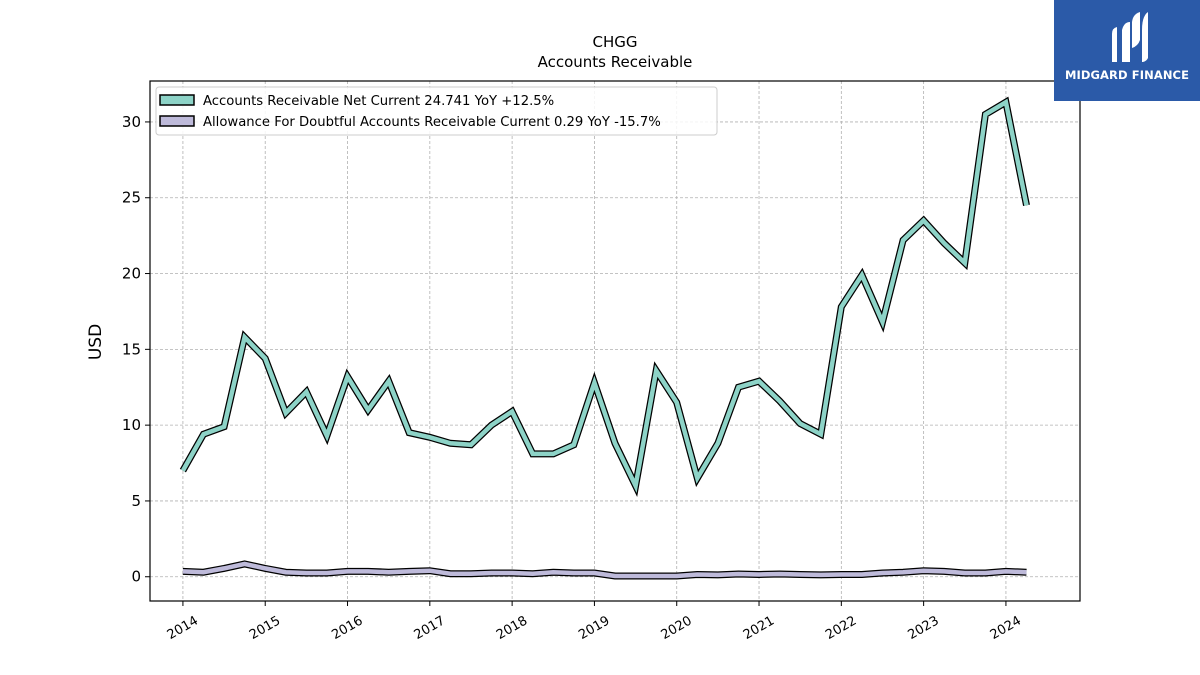 The height and width of the screenshot is (675, 1200). What do you see at coordinates (1127, 75) in the screenshot?
I see `brand-name: MIDGARD FINANCE` at bounding box center [1127, 75].